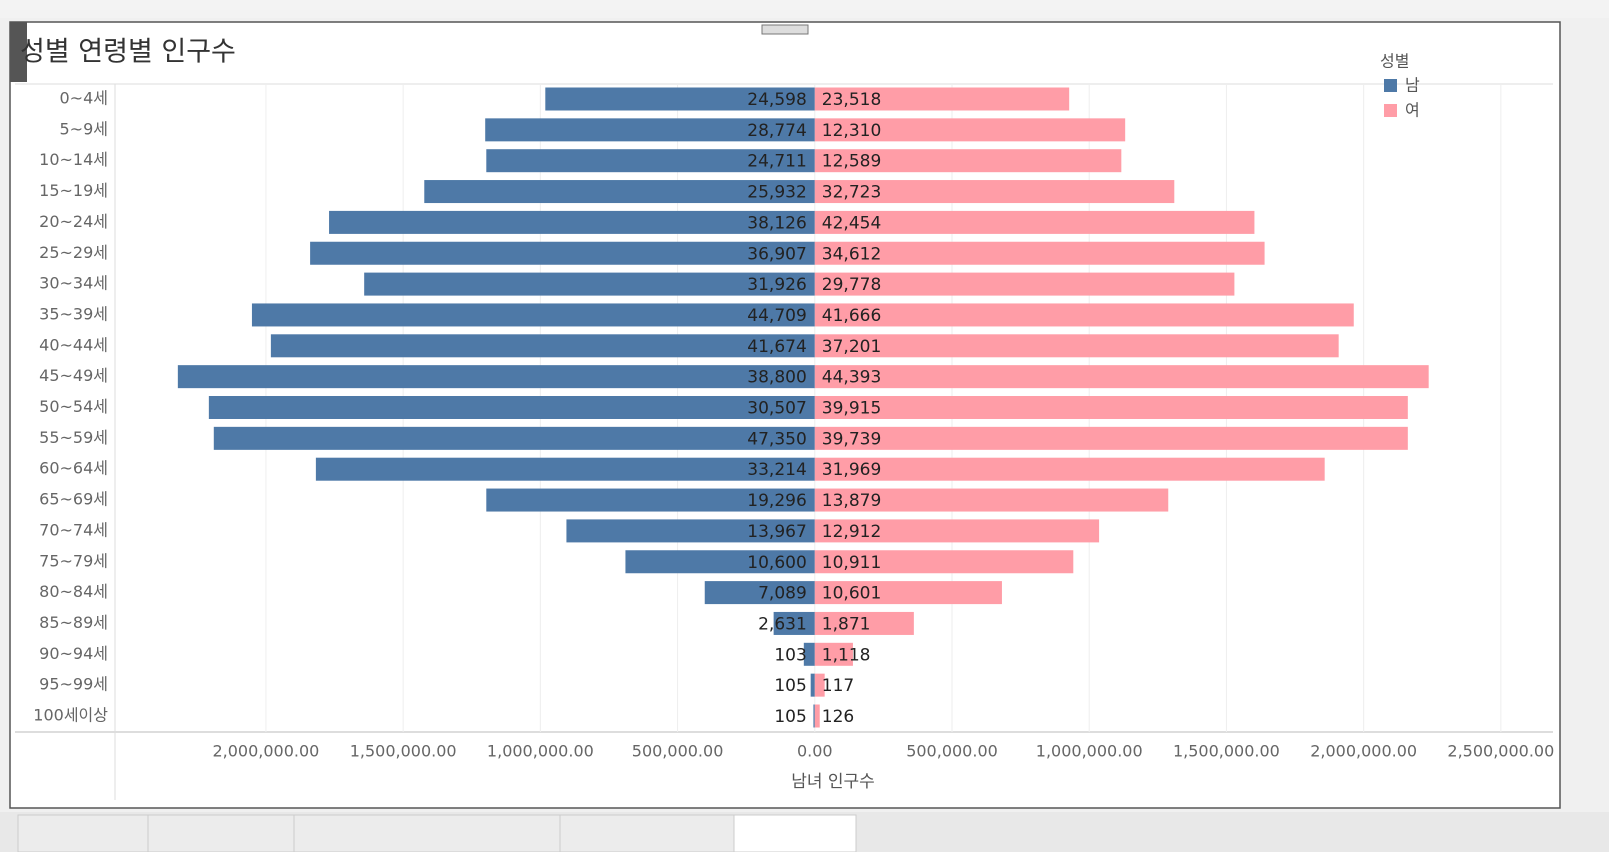 Image resolution: width=1609 pixels, height=852 pixels. What do you see at coordinates (73, 252) in the screenshot?
I see `y-tick-label: 25~29세` at bounding box center [73, 252].